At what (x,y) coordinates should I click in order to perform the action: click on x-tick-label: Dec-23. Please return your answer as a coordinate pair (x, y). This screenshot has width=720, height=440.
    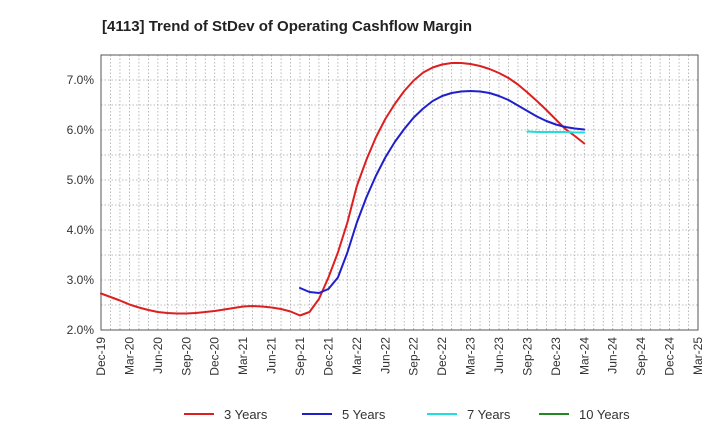
    Looking at the image, I should click on (556, 356).